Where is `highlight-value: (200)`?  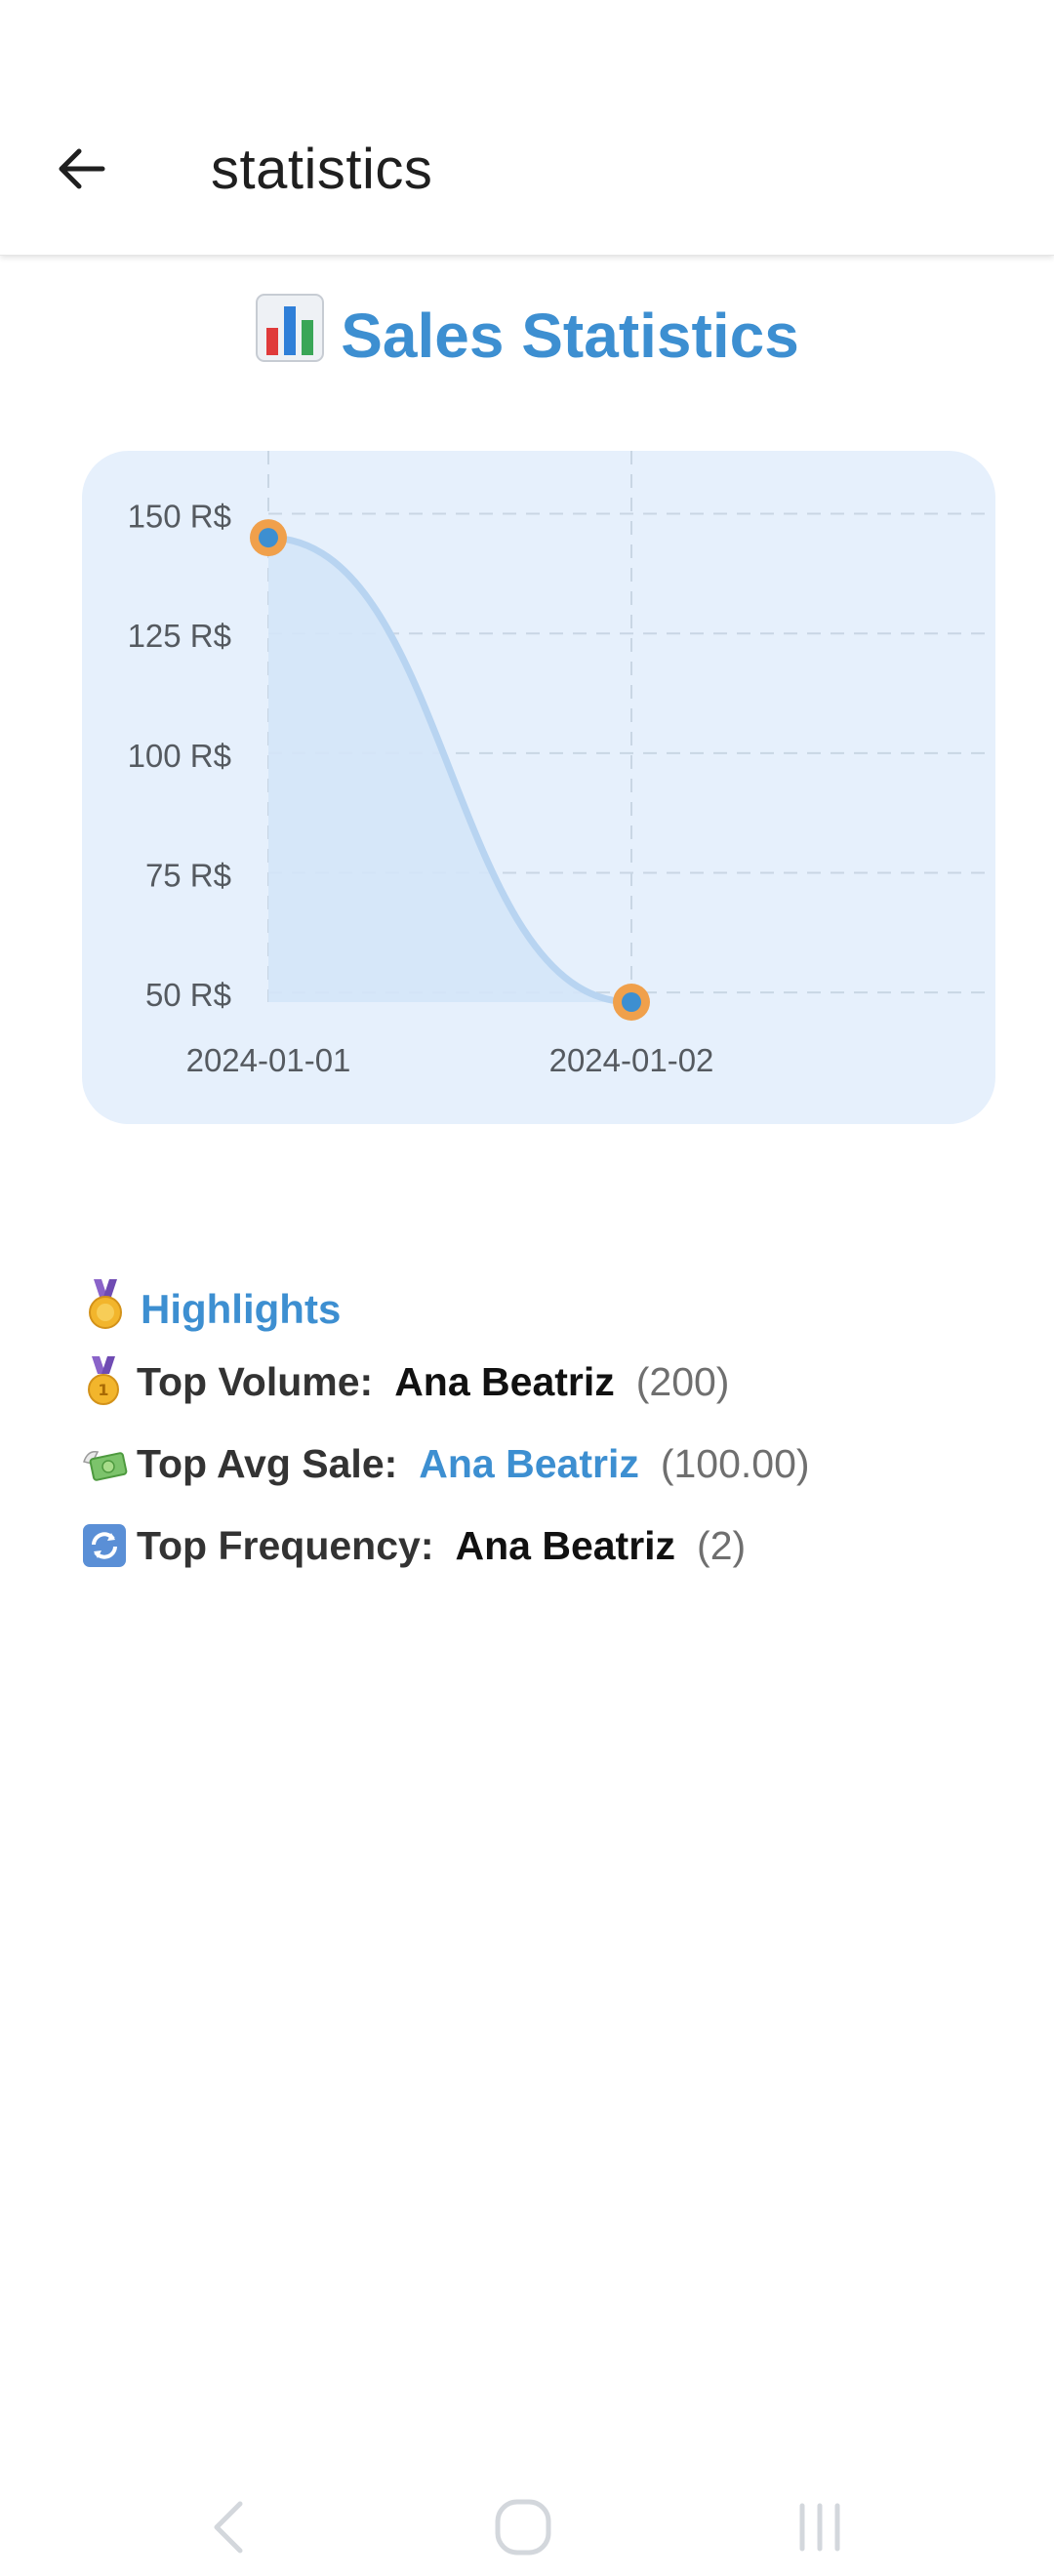 highlight-value: (200) is located at coordinates (683, 1381).